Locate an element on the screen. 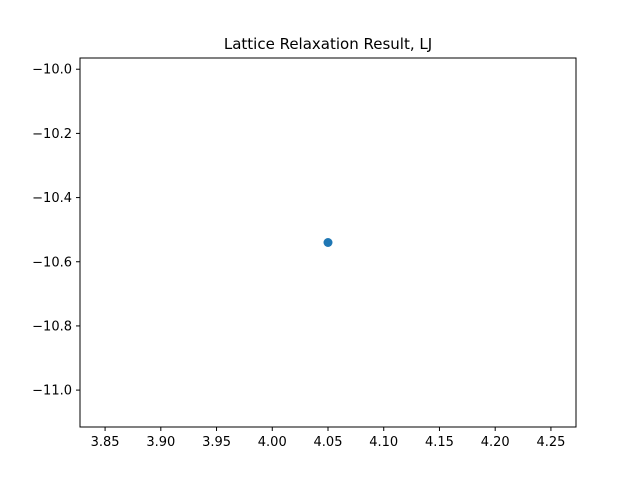 Image resolution: width=640 pixels, height=480 pixels. x-tick-label: 3.85 is located at coordinates (105, 442).